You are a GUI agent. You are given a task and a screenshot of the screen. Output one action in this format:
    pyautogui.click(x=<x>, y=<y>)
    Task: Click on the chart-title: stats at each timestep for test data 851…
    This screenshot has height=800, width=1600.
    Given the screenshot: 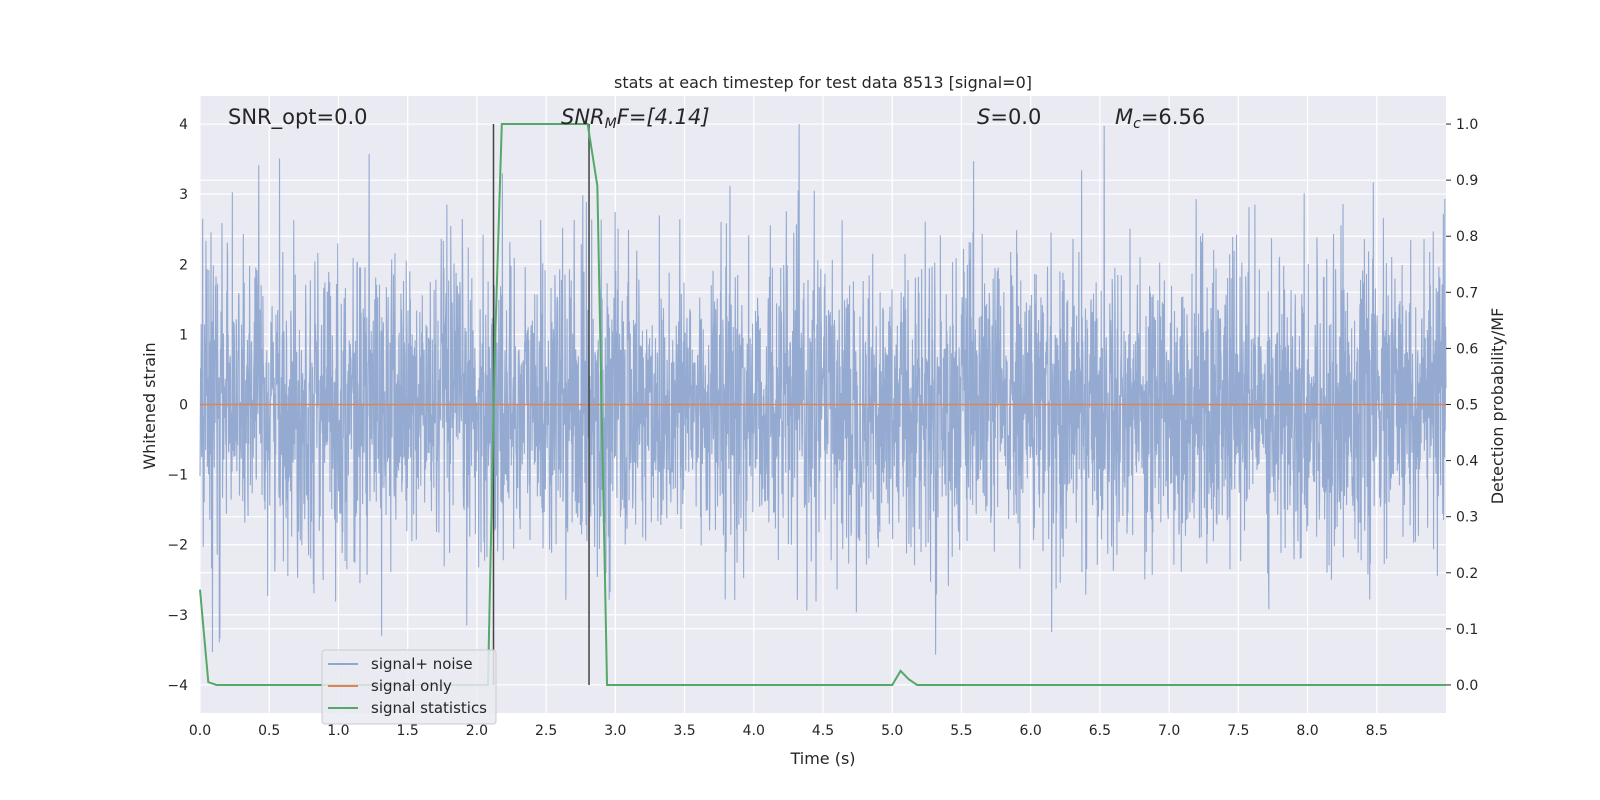 What is the action you would take?
    pyautogui.click(x=823, y=82)
    